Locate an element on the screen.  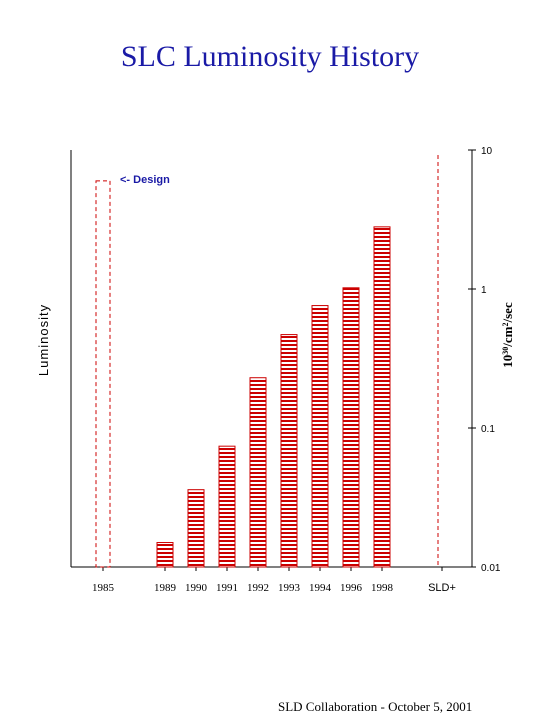
chart-title: SLC Luminosity History is located at coordinates (270, 56).